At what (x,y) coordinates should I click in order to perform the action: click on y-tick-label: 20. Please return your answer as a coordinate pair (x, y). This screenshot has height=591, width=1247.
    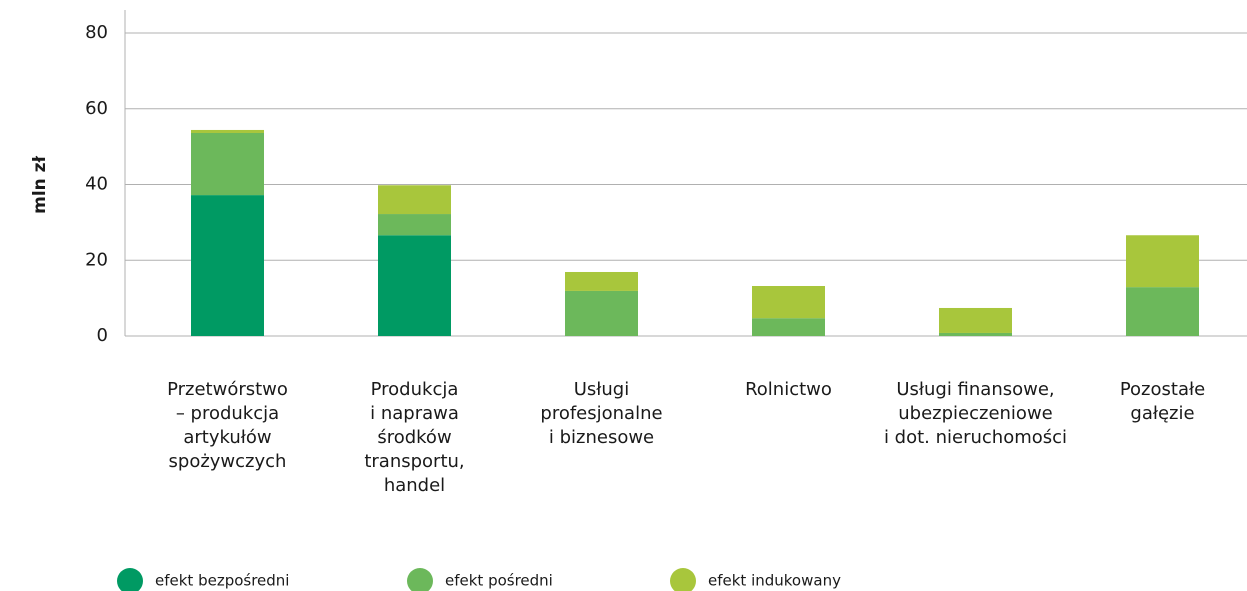
    Looking at the image, I should click on (96, 259).